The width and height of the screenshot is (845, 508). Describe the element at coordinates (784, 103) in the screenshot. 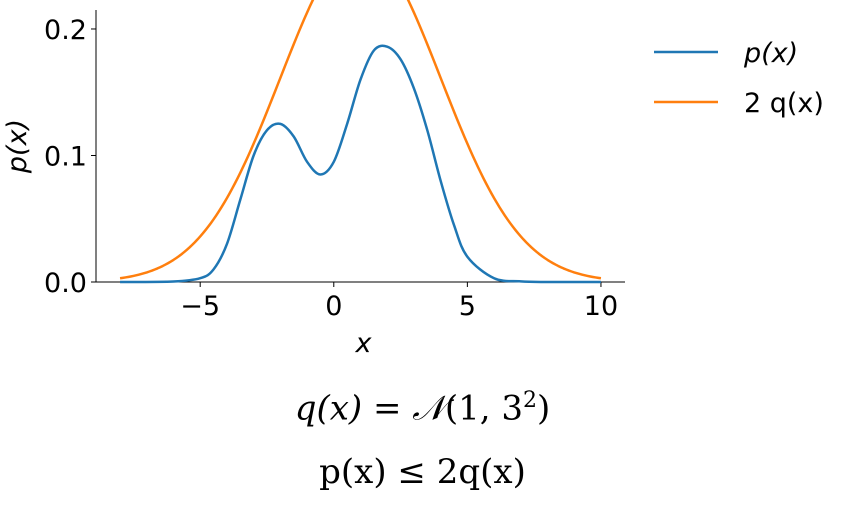

I see `legend-label: 2 q(x)` at that location.